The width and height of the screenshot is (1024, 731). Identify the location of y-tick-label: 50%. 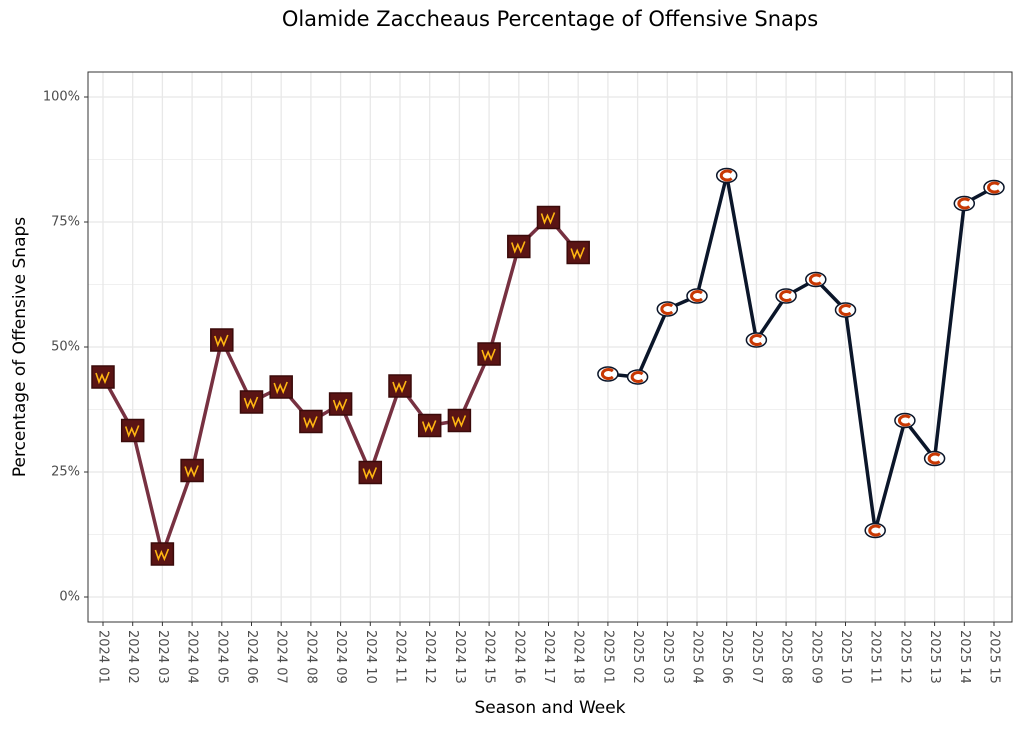
(65, 347).